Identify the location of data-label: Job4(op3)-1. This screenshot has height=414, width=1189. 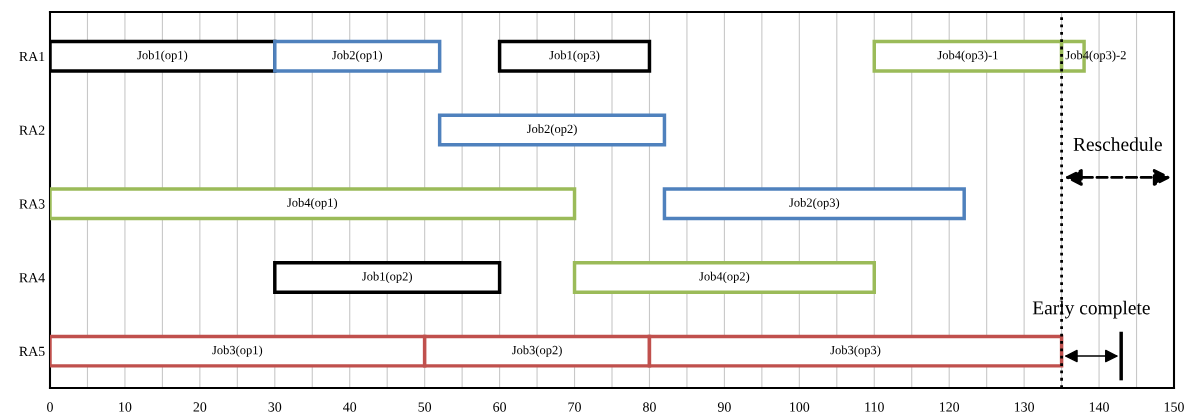
(967, 56).